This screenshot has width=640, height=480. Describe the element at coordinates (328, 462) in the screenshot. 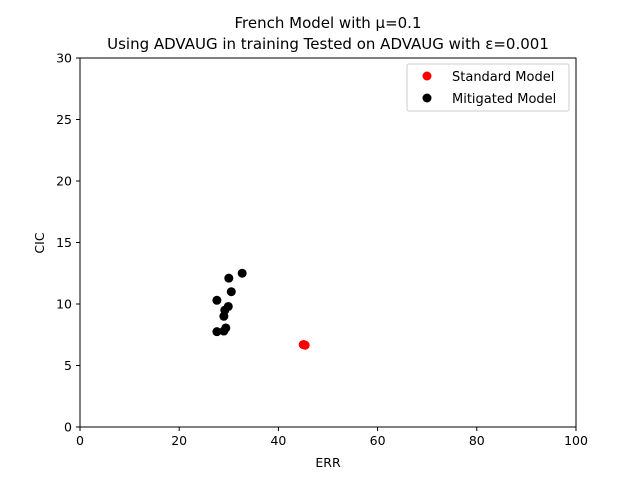

I see `x-axis-label: ERR` at that location.